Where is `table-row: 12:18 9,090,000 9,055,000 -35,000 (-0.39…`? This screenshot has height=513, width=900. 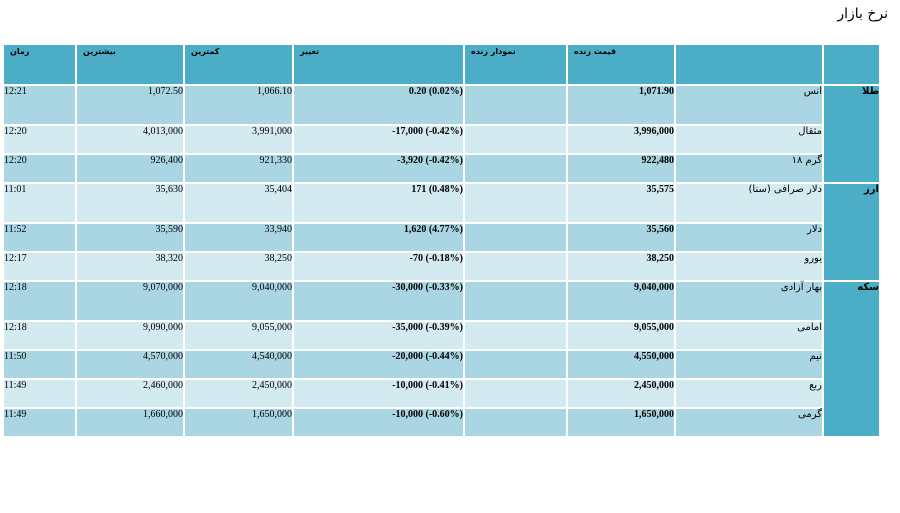 table-row: 12:18 9,090,000 9,055,000 -35,000 (-0.39… is located at coordinates (441, 335).